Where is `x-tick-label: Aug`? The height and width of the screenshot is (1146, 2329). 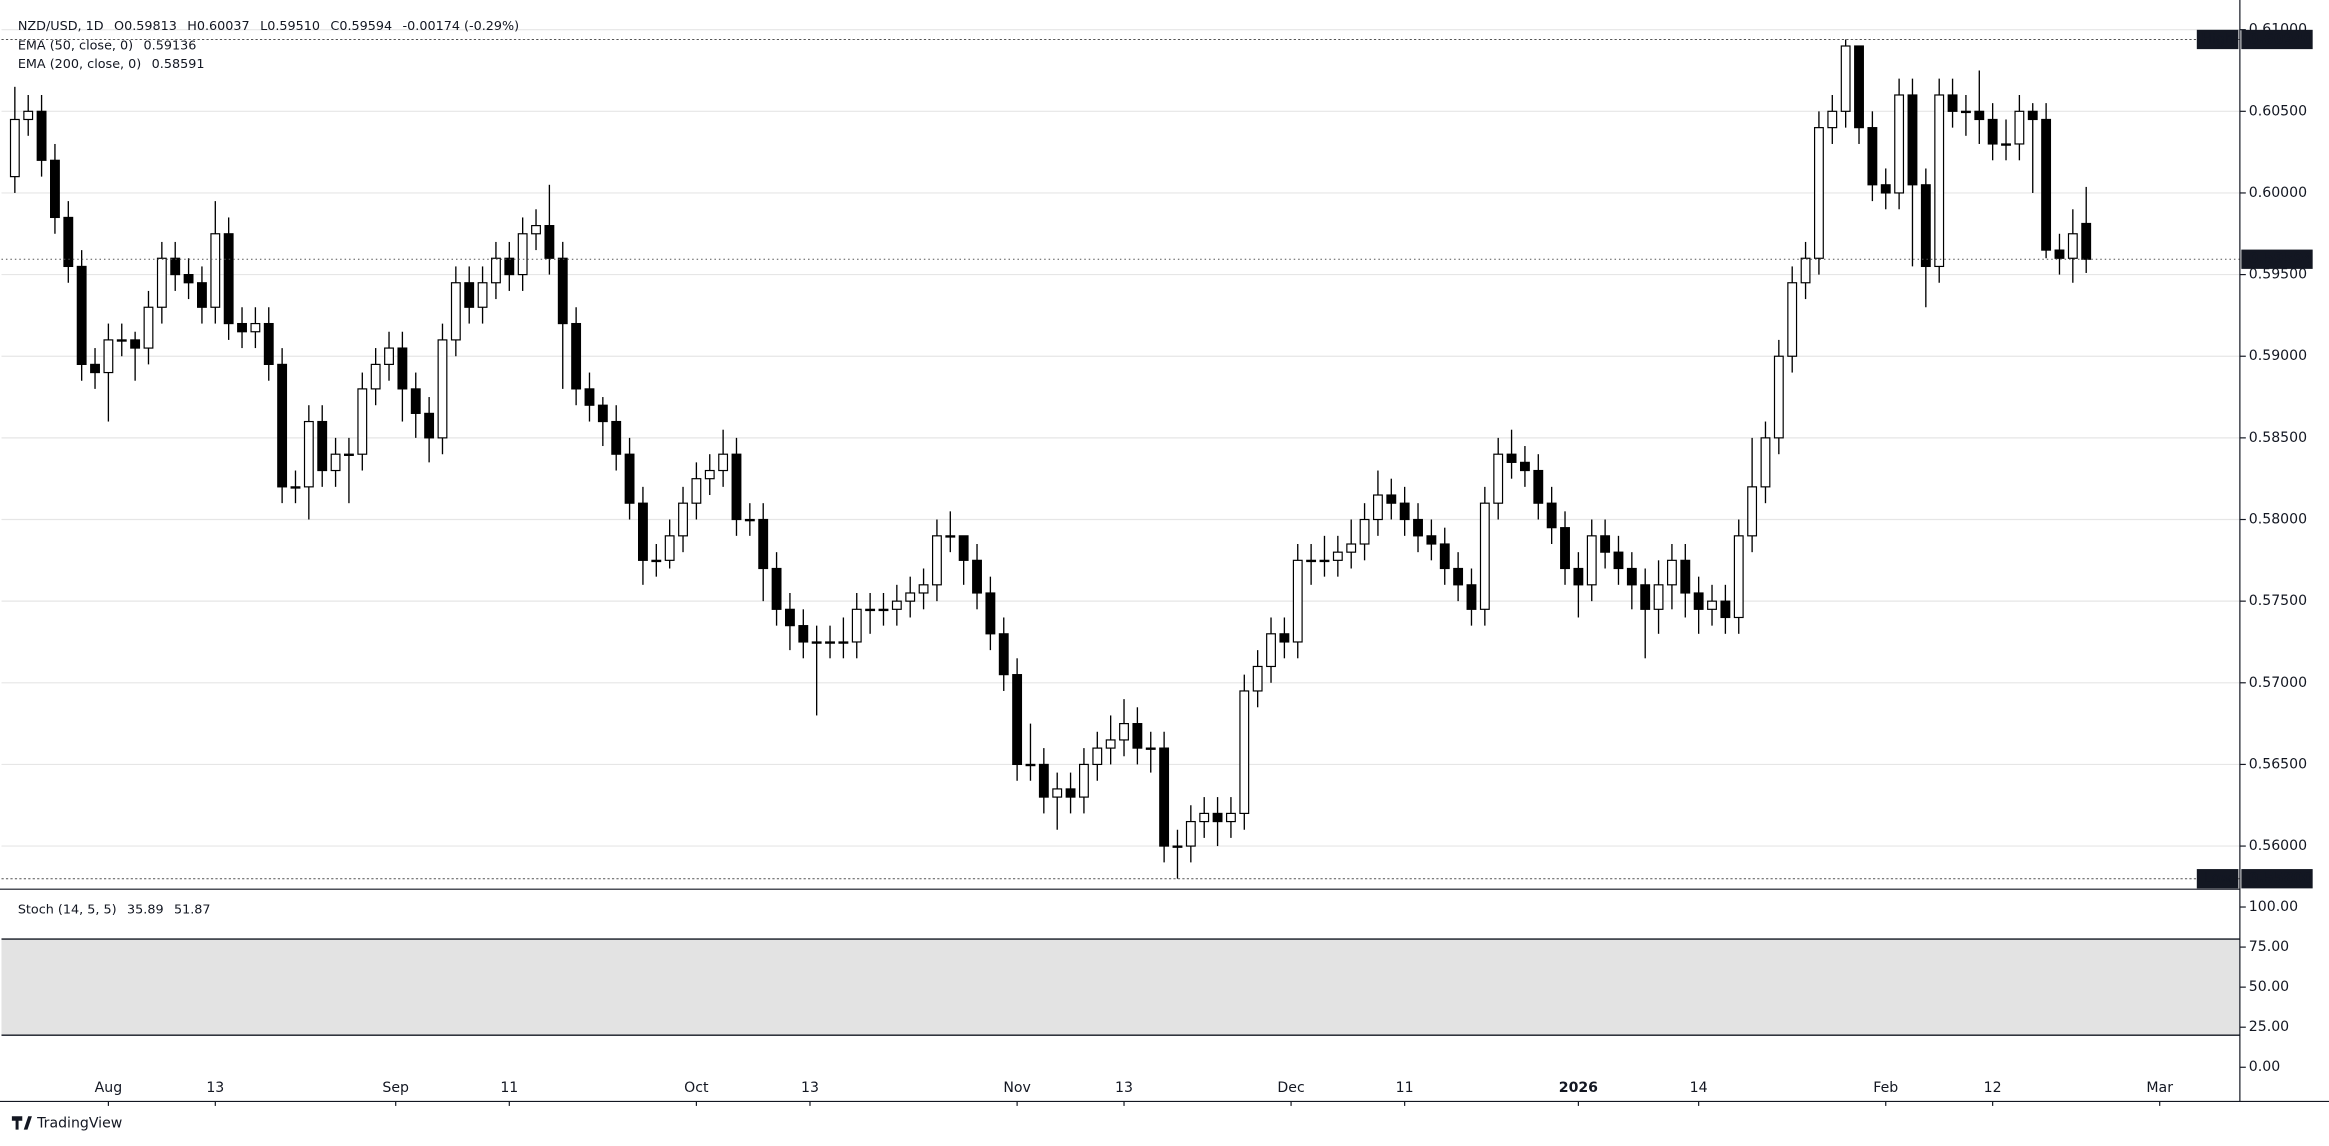 x-tick-label: Aug is located at coordinates (109, 1088).